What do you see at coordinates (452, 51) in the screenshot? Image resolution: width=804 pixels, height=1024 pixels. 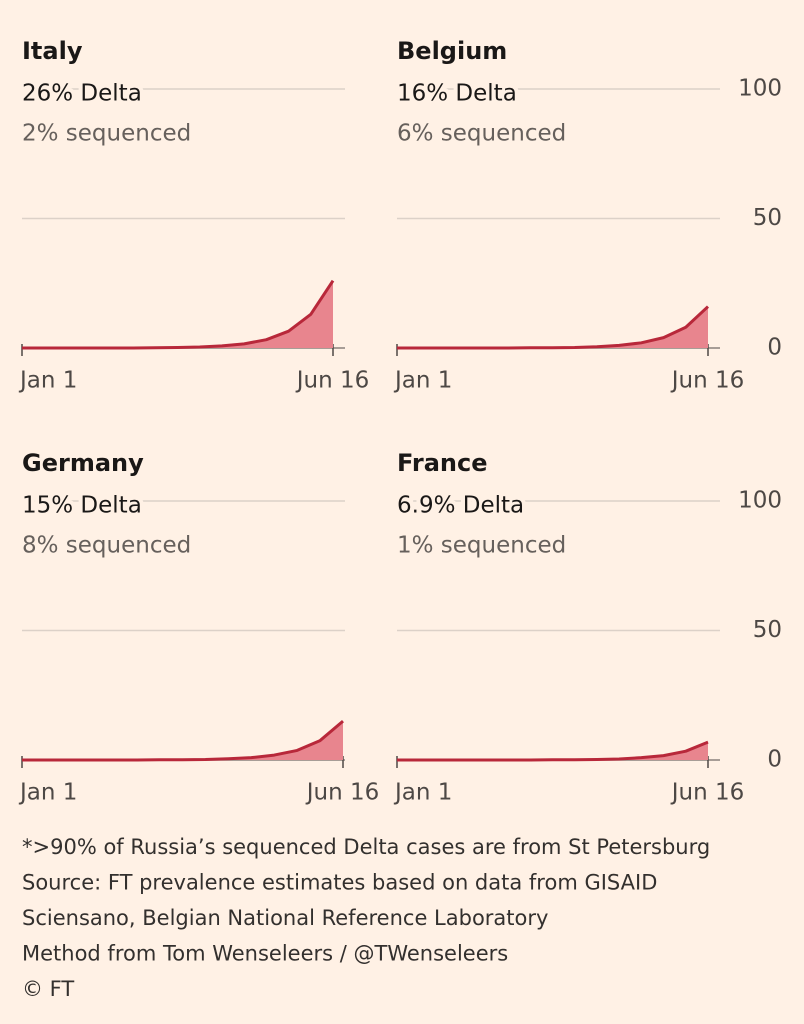 I see `panel-title: Belgium` at bounding box center [452, 51].